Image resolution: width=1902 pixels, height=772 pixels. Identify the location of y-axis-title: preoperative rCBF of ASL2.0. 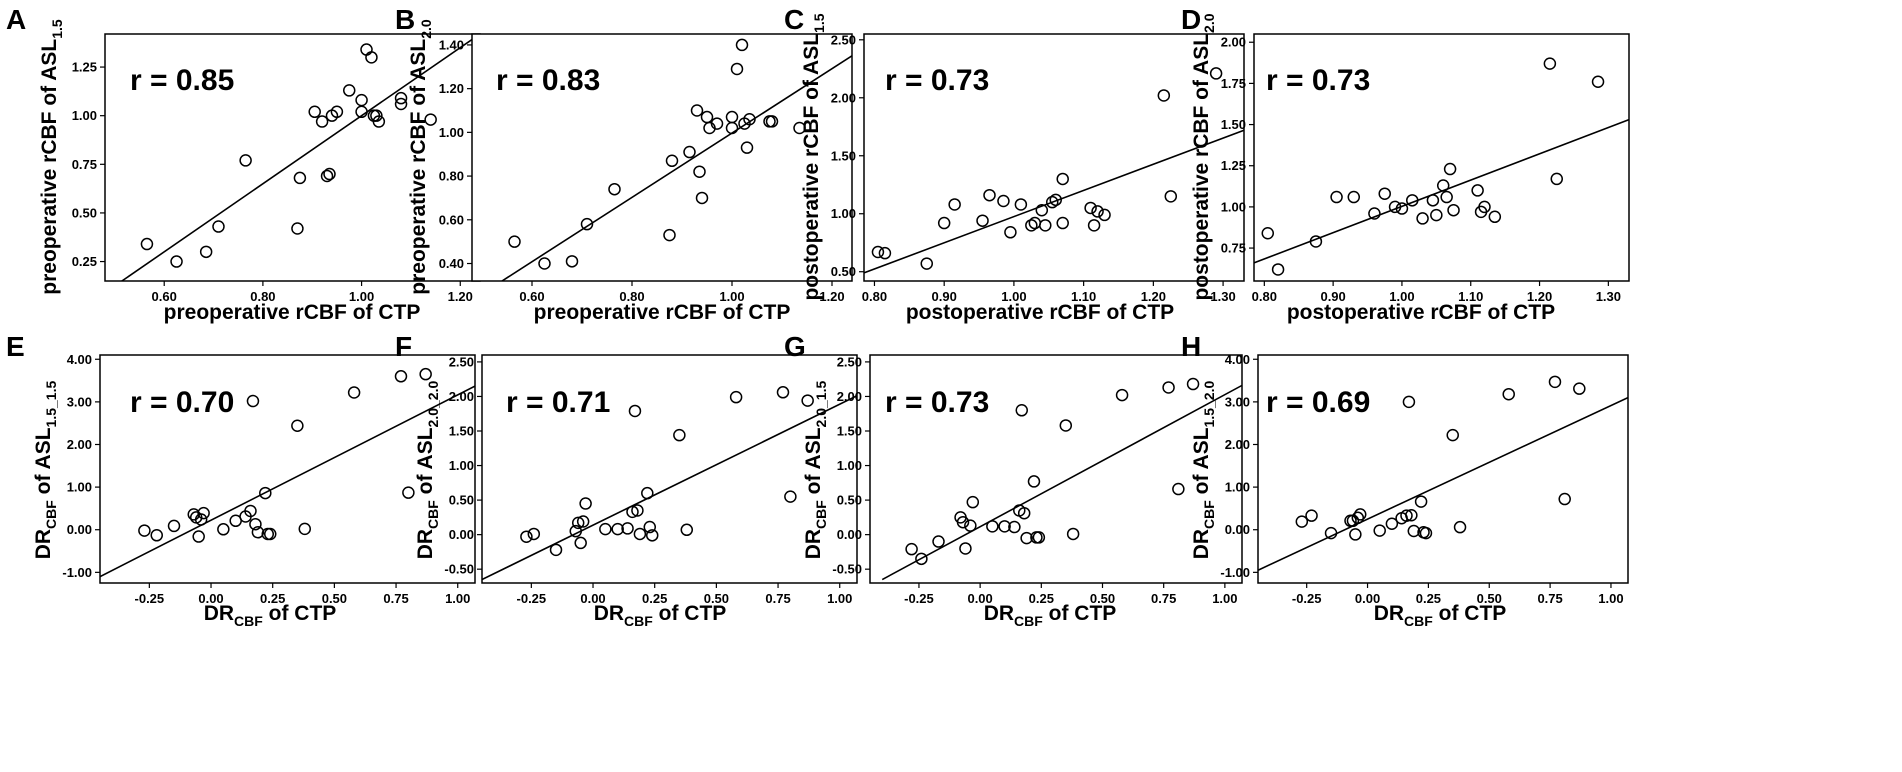
(420, 157).